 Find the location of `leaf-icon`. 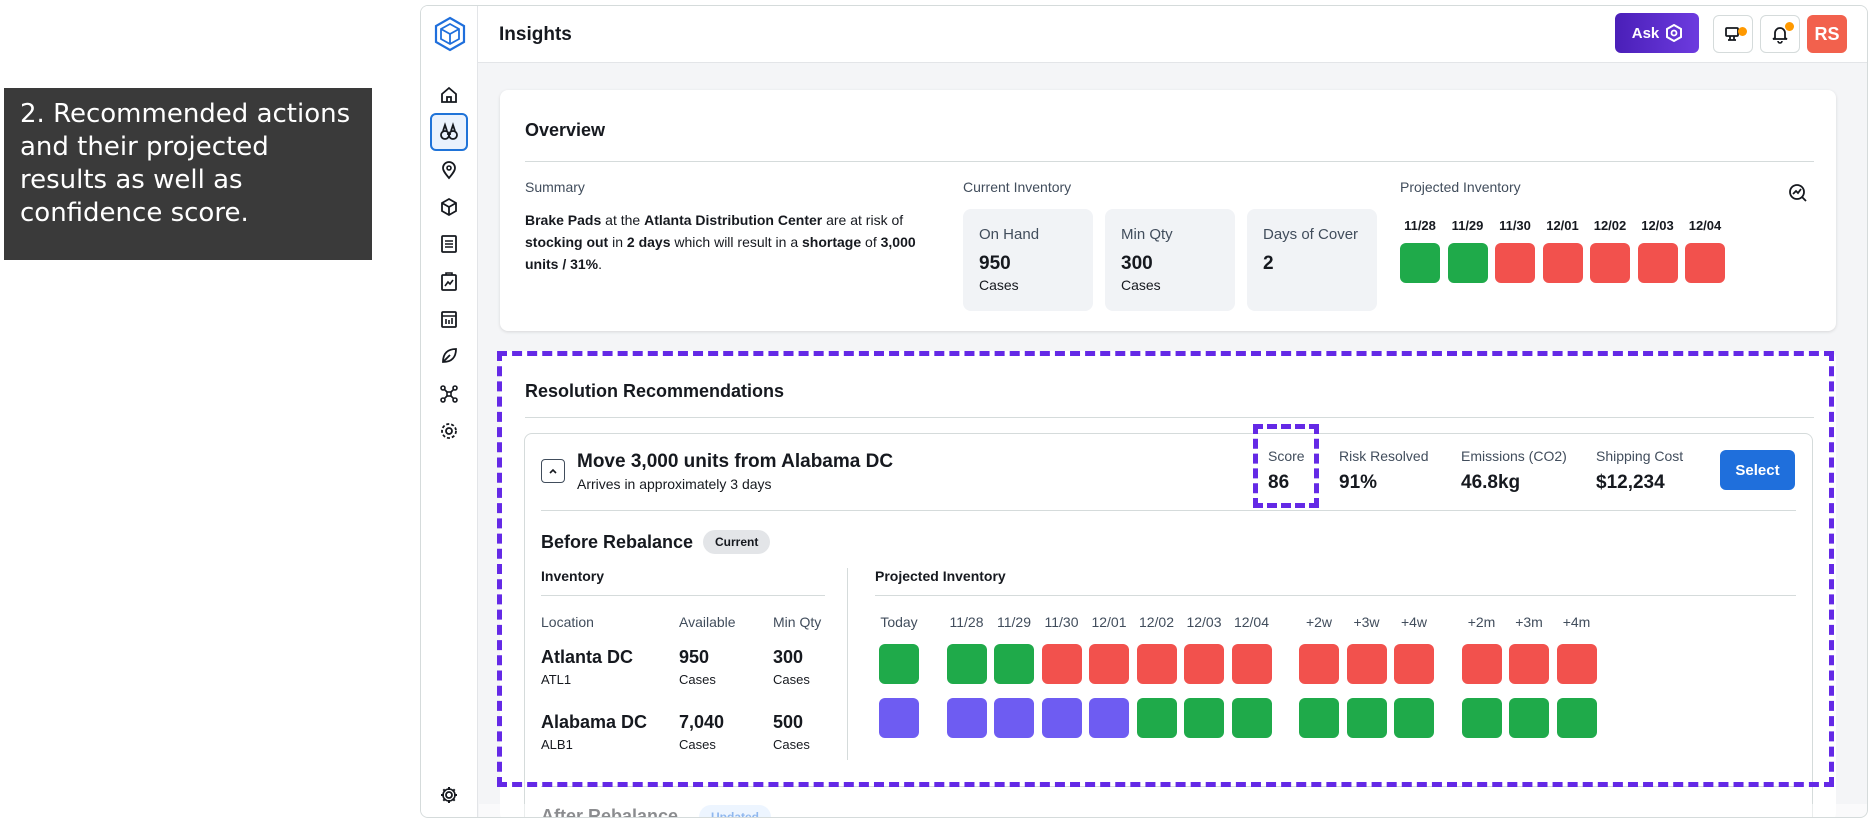

leaf-icon is located at coordinates (449, 355).